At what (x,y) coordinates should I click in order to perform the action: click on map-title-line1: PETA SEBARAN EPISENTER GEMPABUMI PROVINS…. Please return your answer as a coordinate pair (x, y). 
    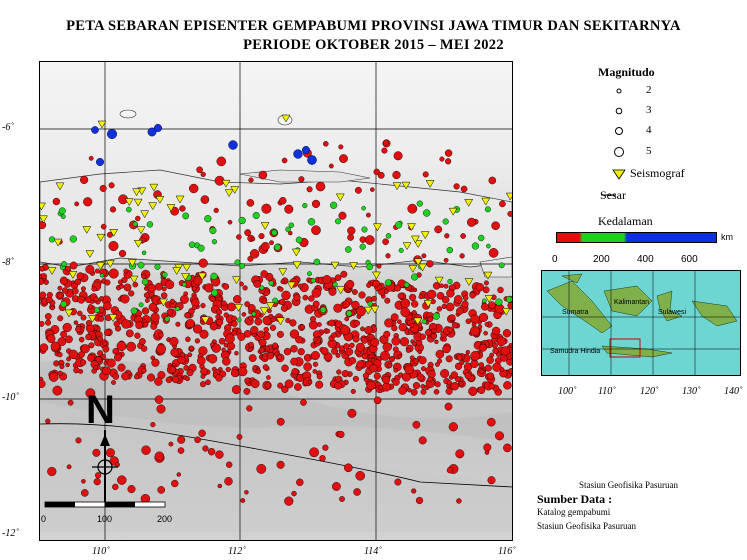
    Looking at the image, I should click on (373, 26).